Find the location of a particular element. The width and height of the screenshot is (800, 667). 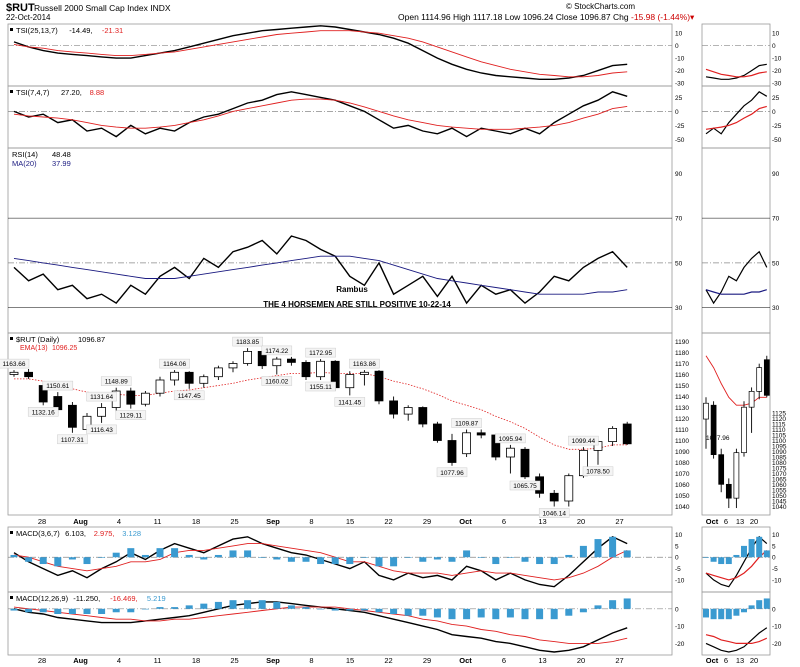

legend-entry: -16.469, is located at coordinates (124, 598).